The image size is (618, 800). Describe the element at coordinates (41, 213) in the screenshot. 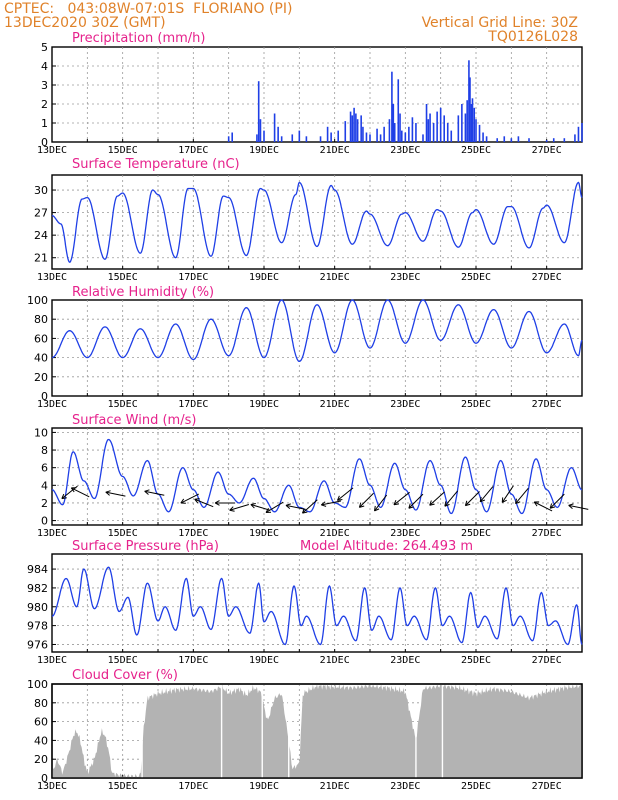

I see `panel2-ylabel: 27` at that location.